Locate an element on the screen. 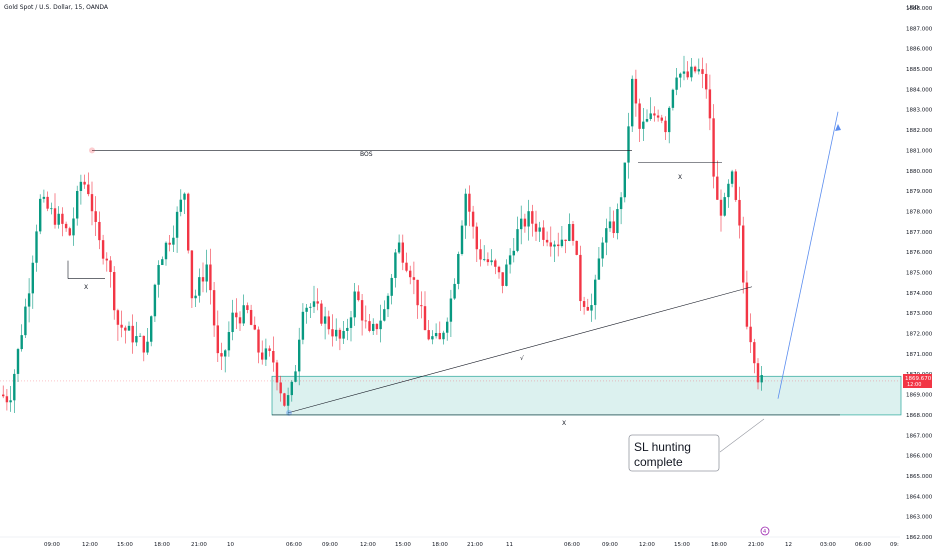  y-tick-label: 1880.000 is located at coordinates (919, 172).